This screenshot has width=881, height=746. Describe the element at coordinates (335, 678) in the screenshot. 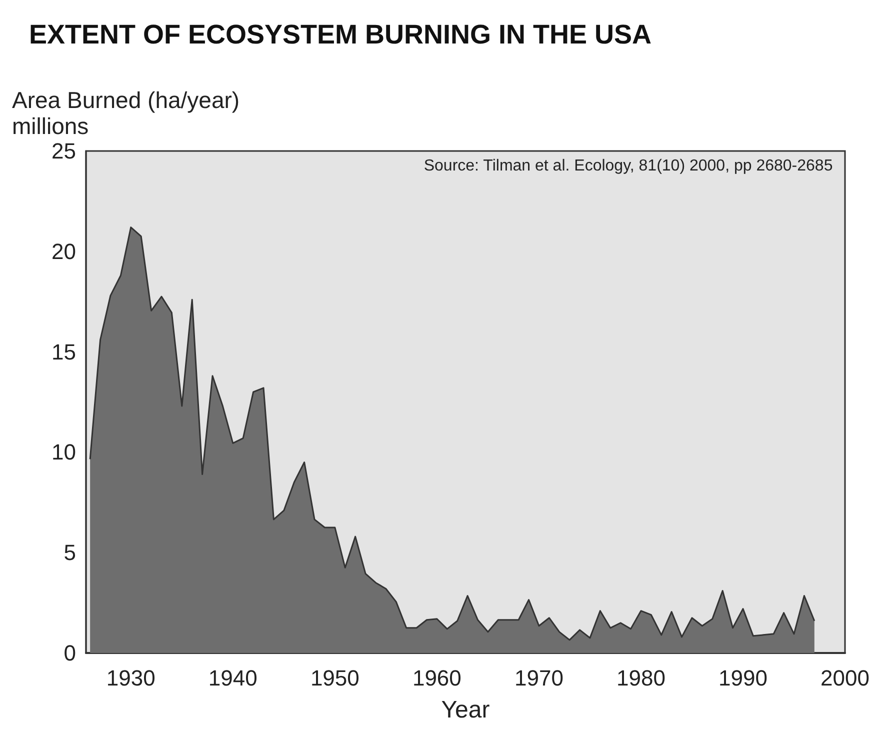

I see `x-tick-label: 1950` at that location.